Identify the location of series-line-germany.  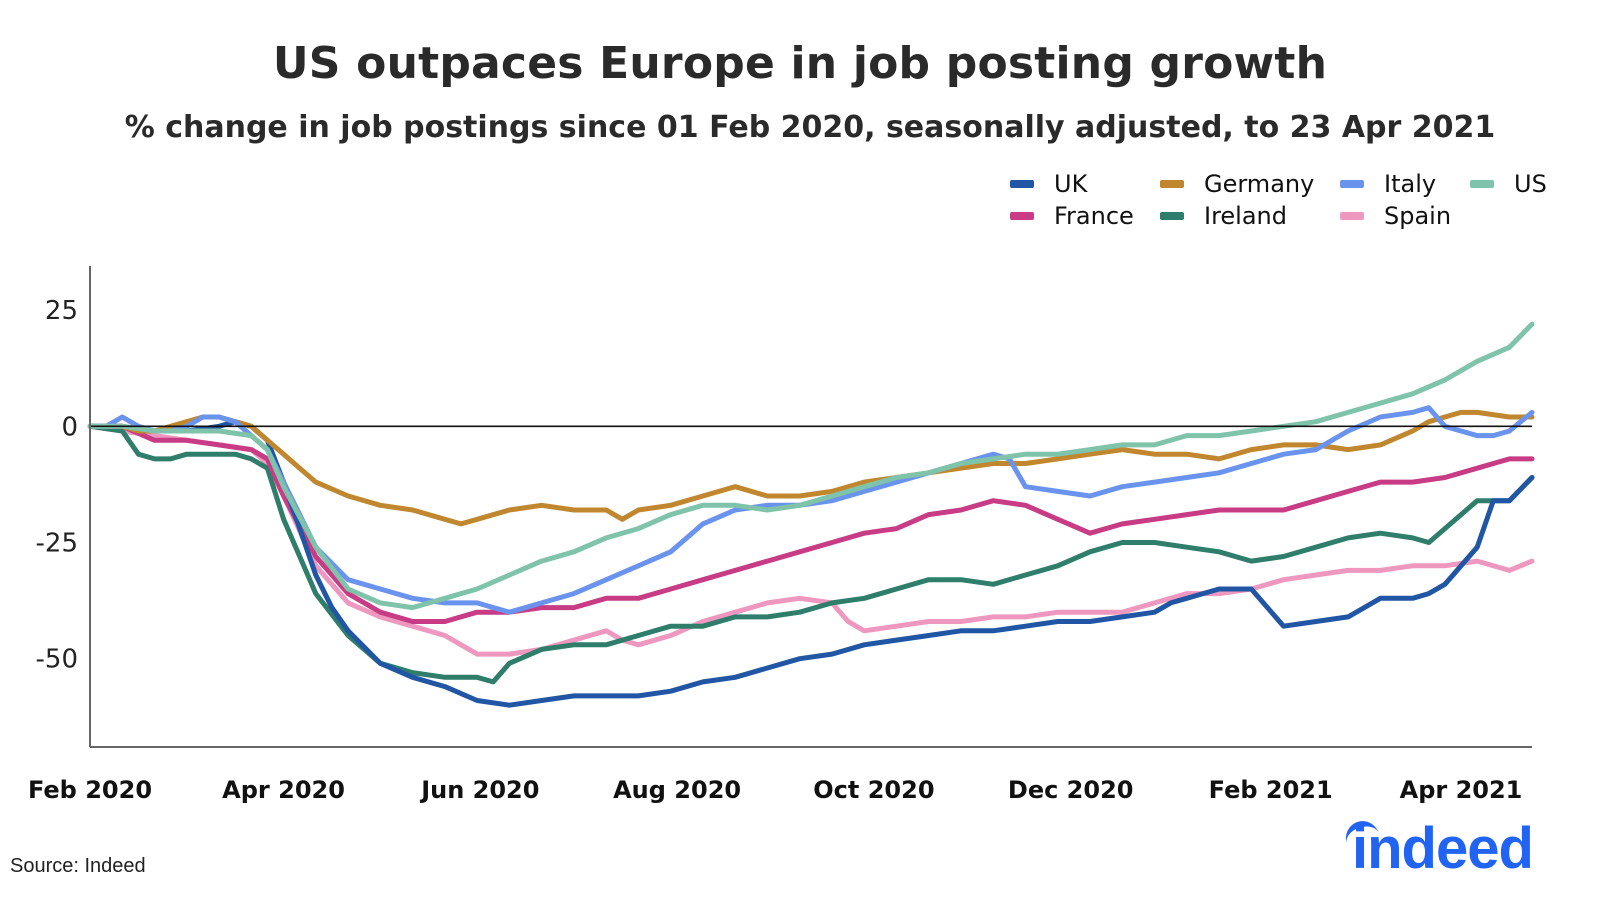
(811, 468).